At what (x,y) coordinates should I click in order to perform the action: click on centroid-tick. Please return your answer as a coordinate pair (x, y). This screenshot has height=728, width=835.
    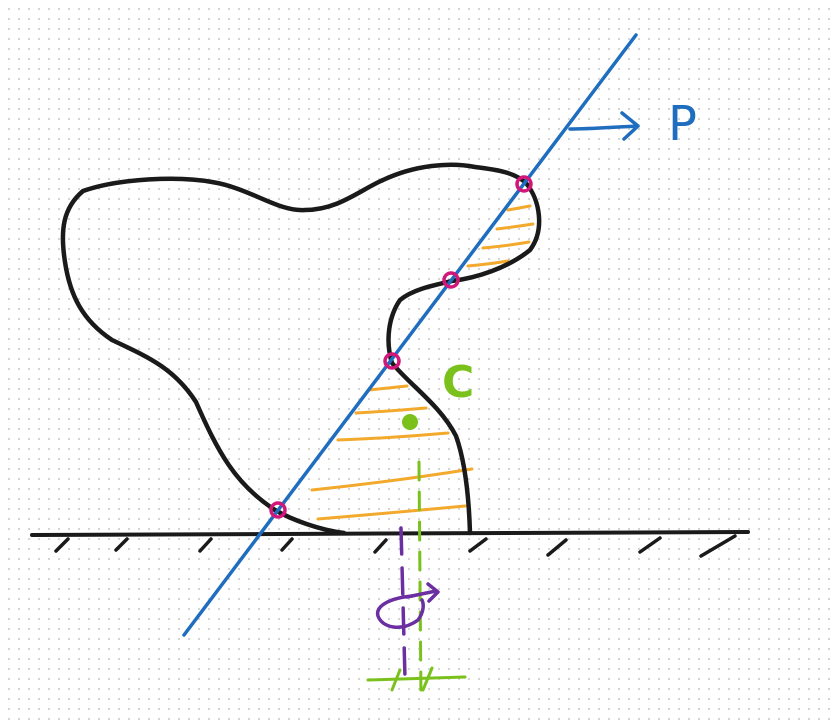
    Looking at the image, I should click on (412, 679).